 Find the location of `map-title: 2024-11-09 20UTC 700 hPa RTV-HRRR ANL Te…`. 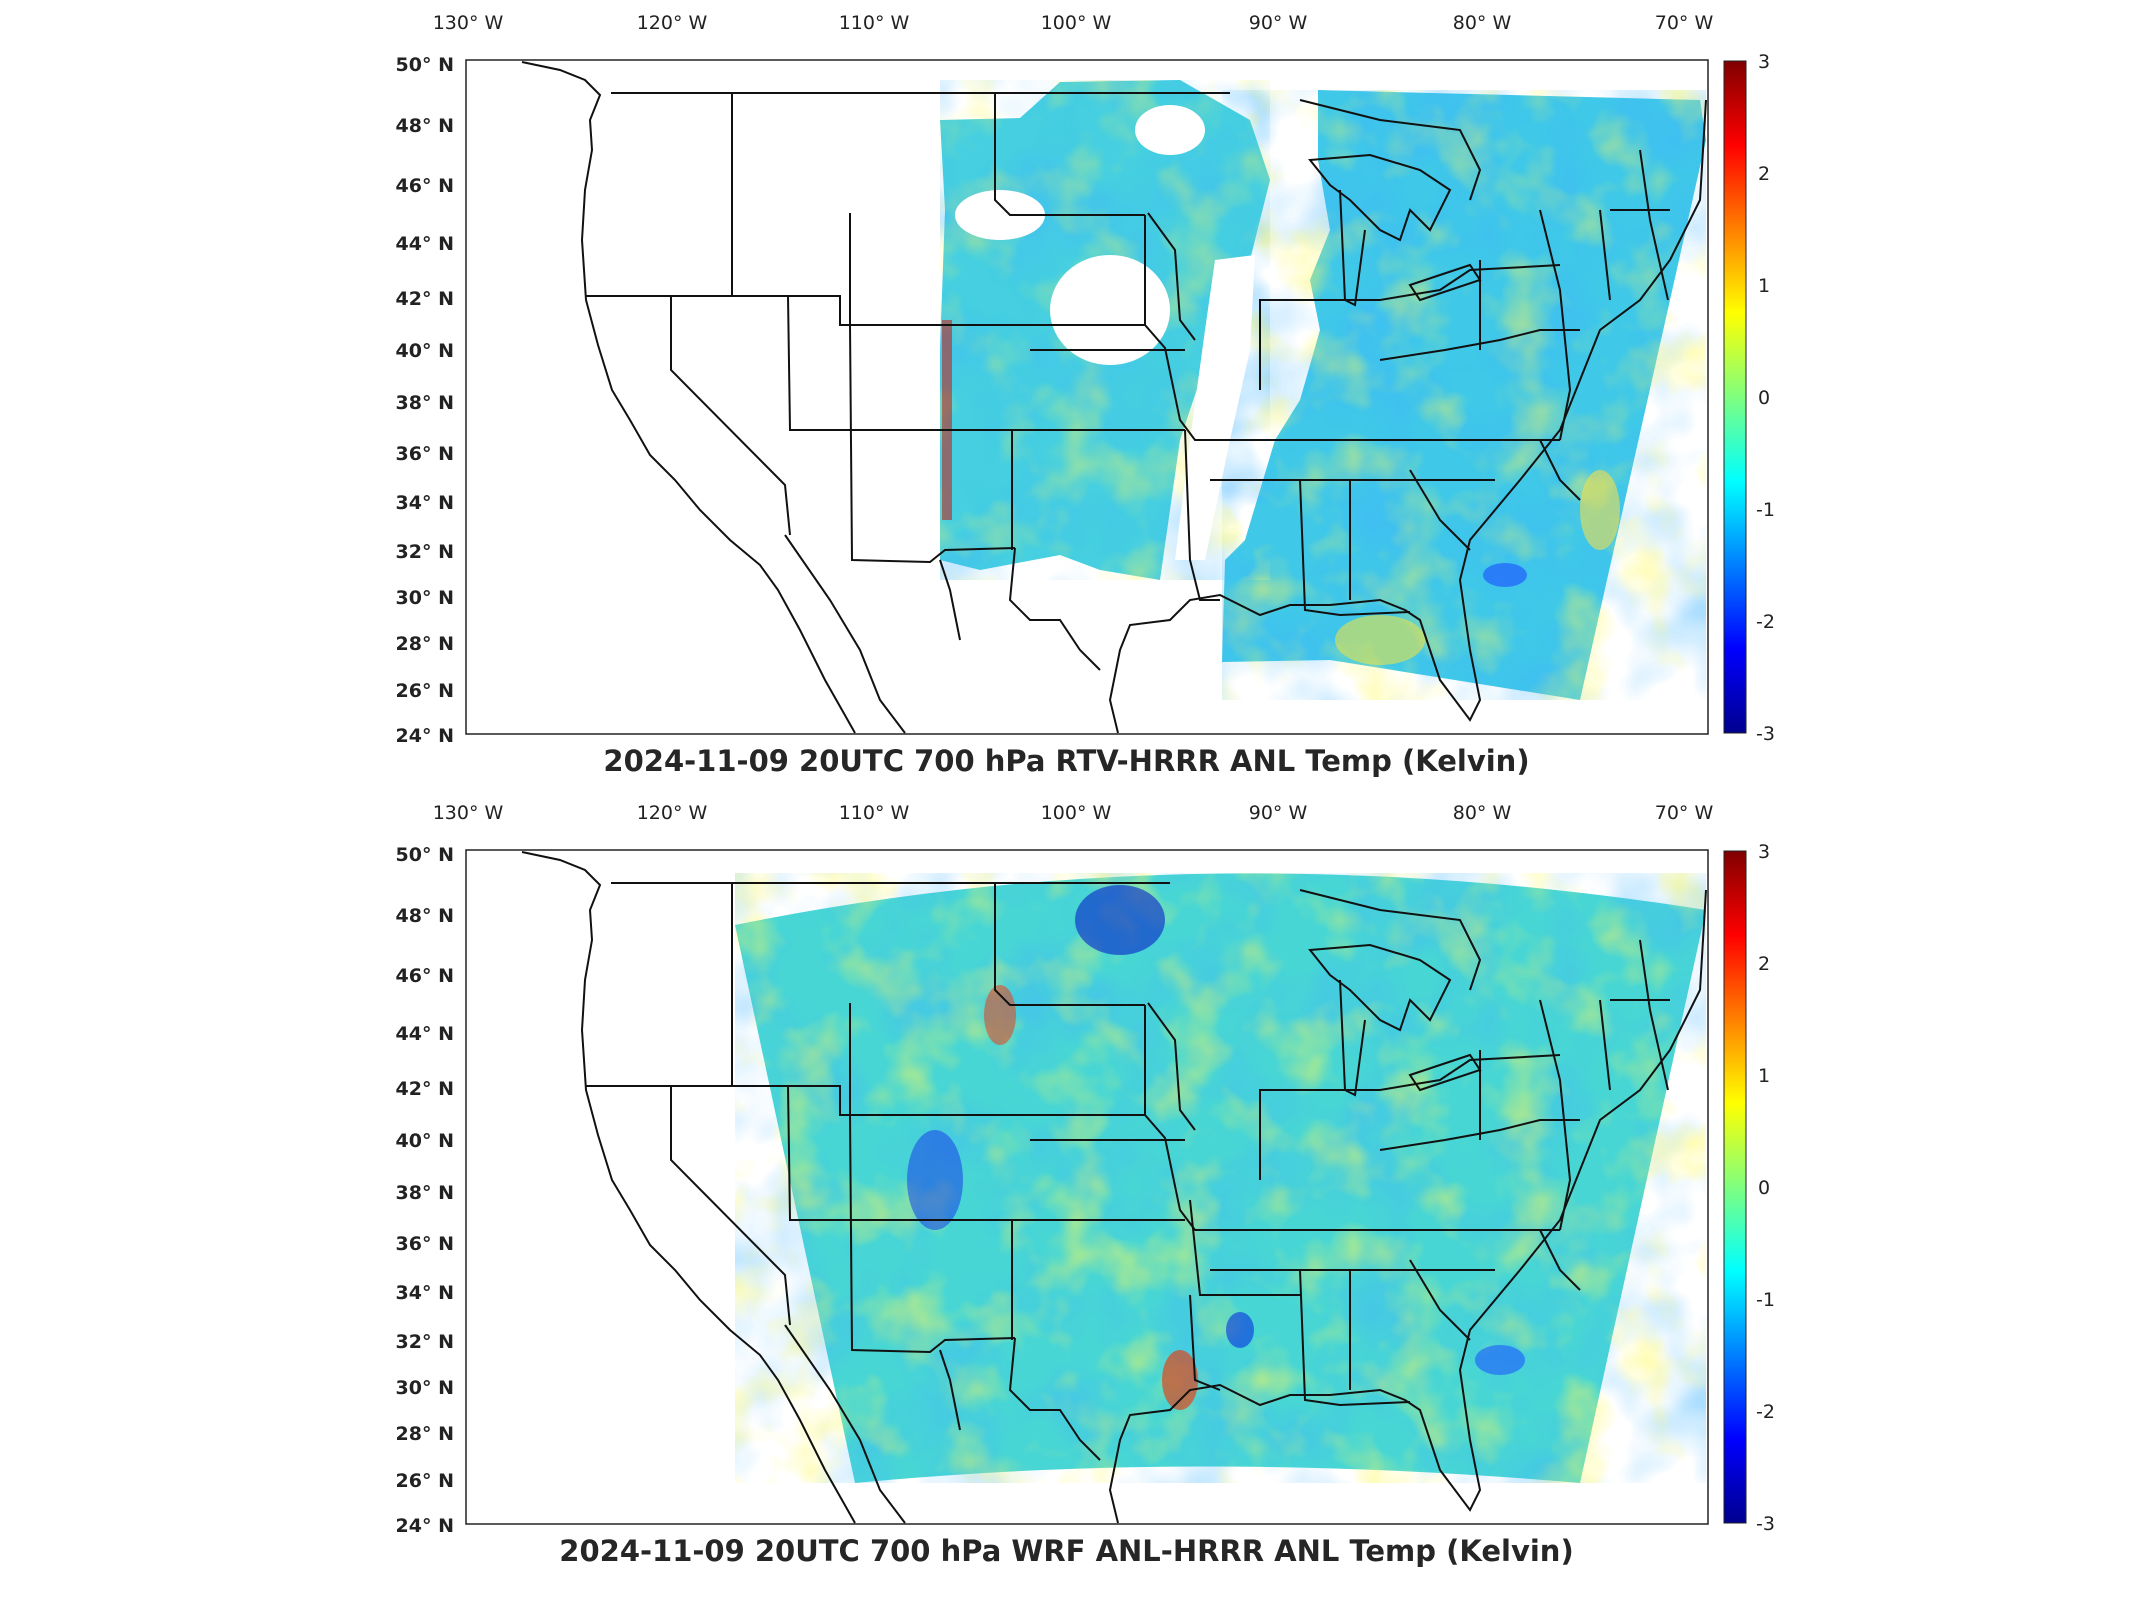

map-title: 2024-11-09 20UTC 700 hPa RTV-HRRR ANL Te… is located at coordinates (1066, 761).